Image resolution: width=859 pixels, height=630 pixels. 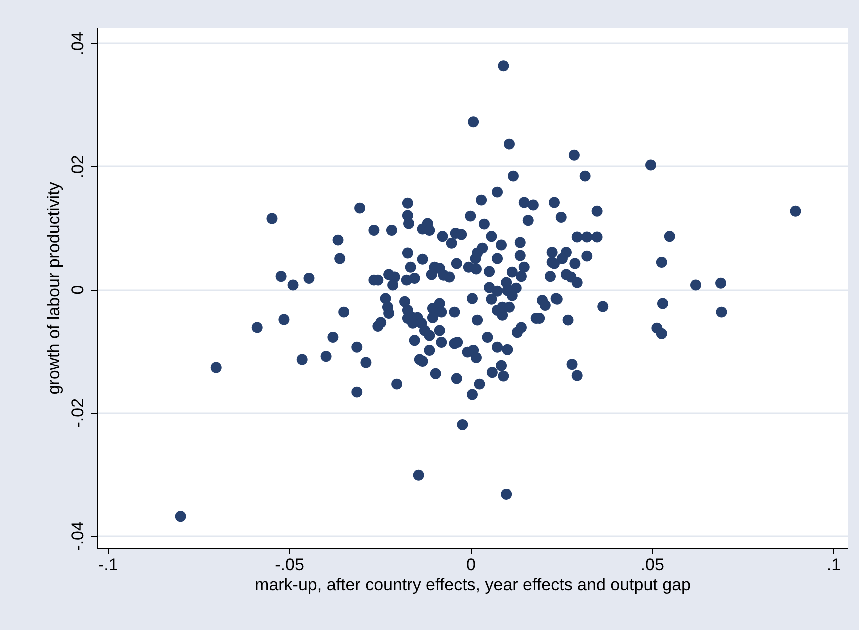 I want to click on x-tick-label: -.05, so click(x=289, y=565).